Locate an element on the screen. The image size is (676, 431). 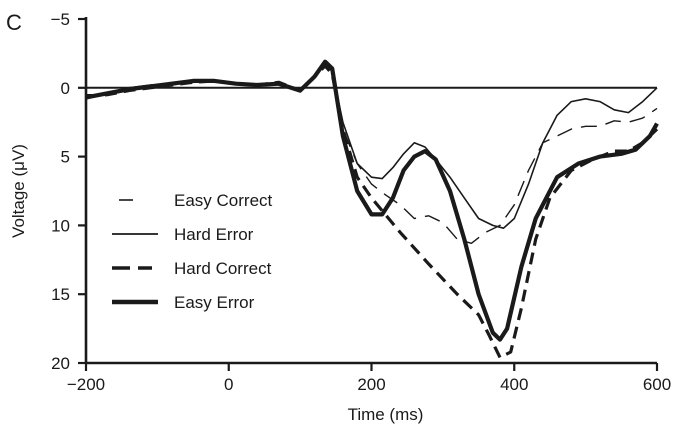
x-tick-label: 0 is located at coordinates (228, 384).